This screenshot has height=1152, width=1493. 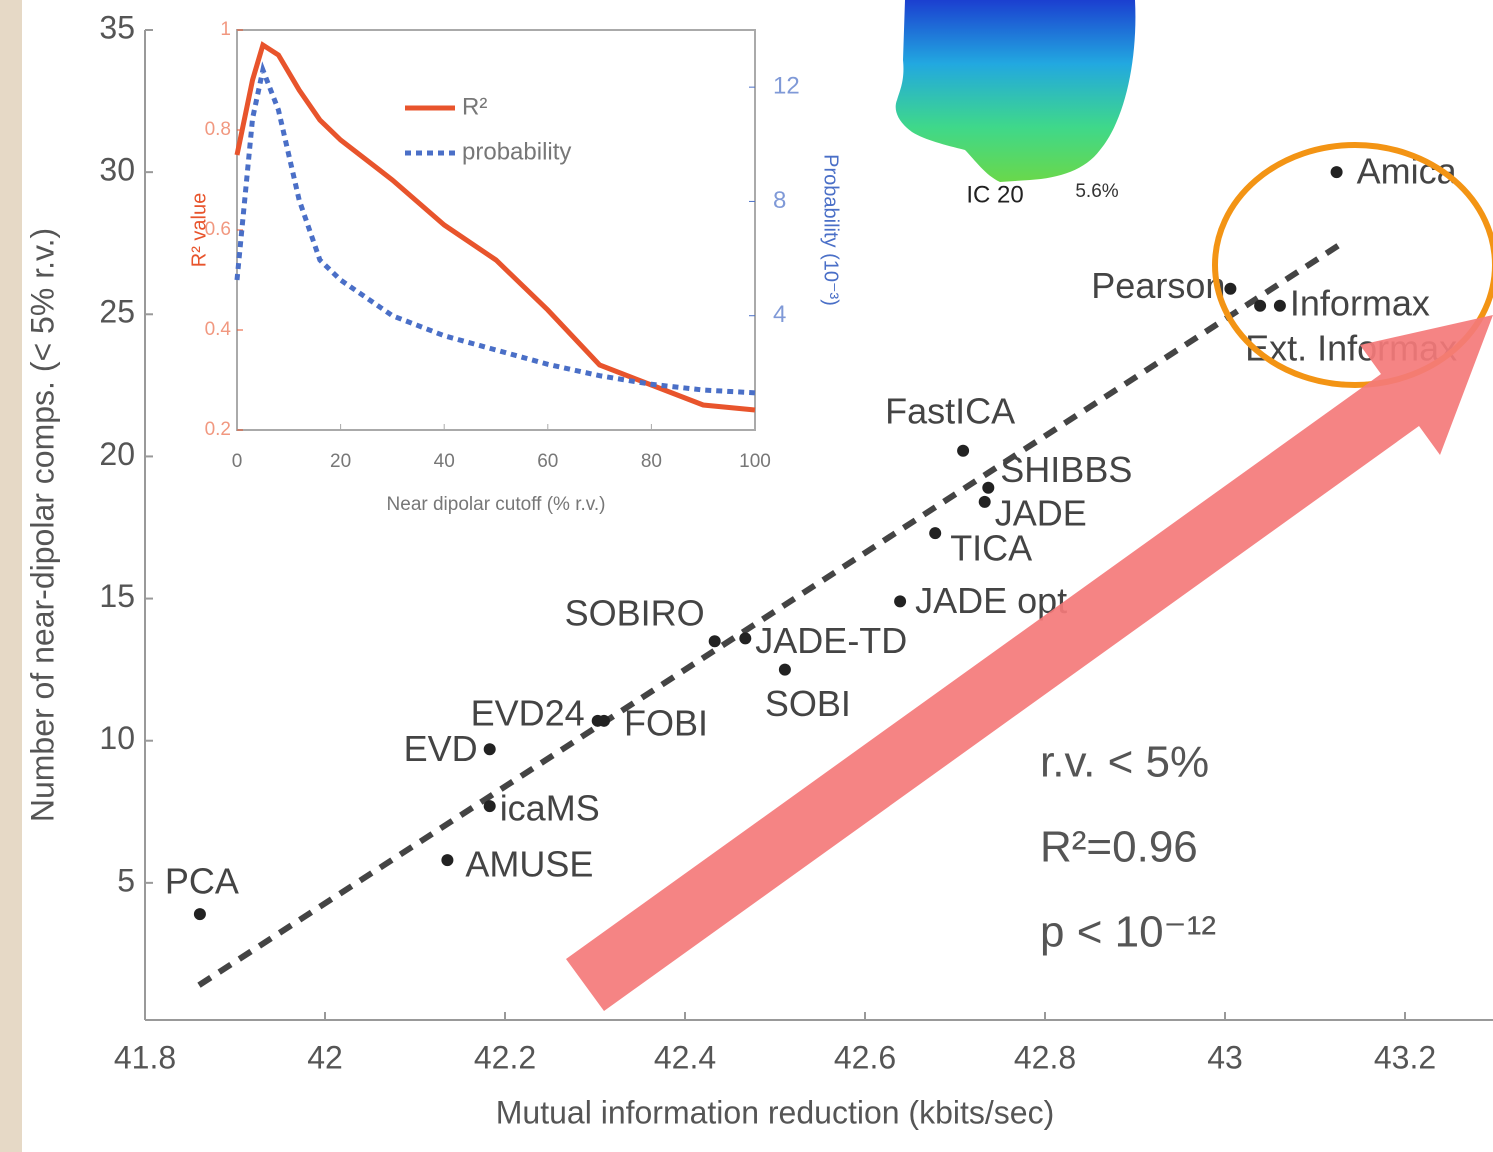 I want to click on x-tick-label: 60, so click(x=547, y=461).